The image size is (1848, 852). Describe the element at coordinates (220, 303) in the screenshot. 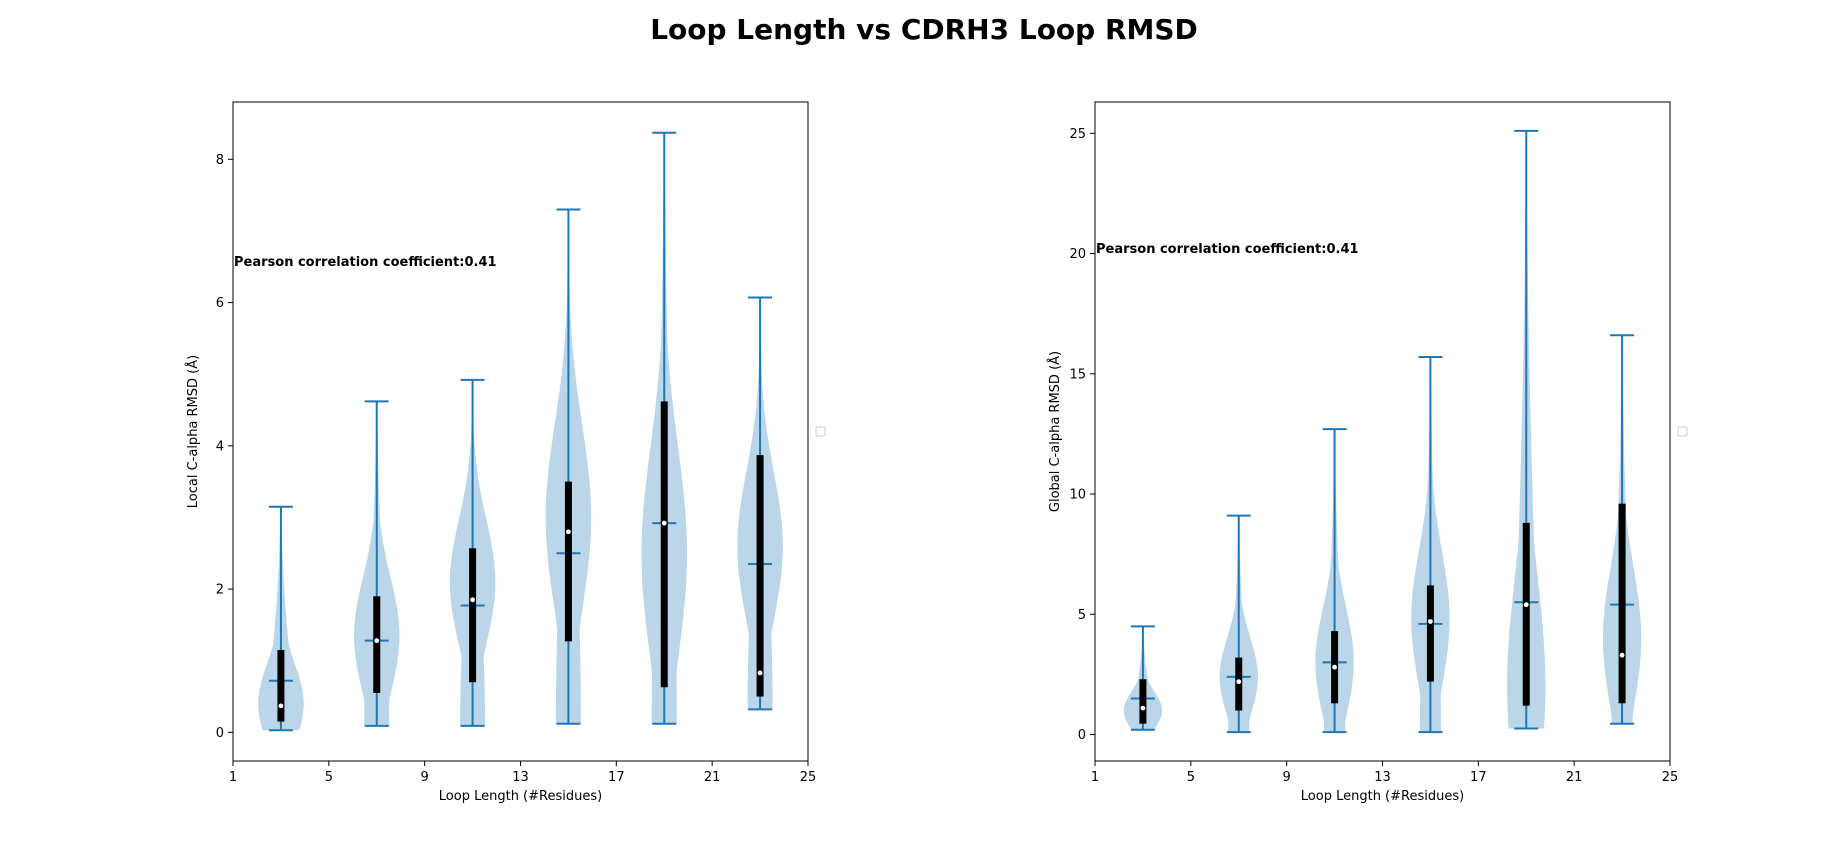

I see `y-tick-label: 6` at that location.